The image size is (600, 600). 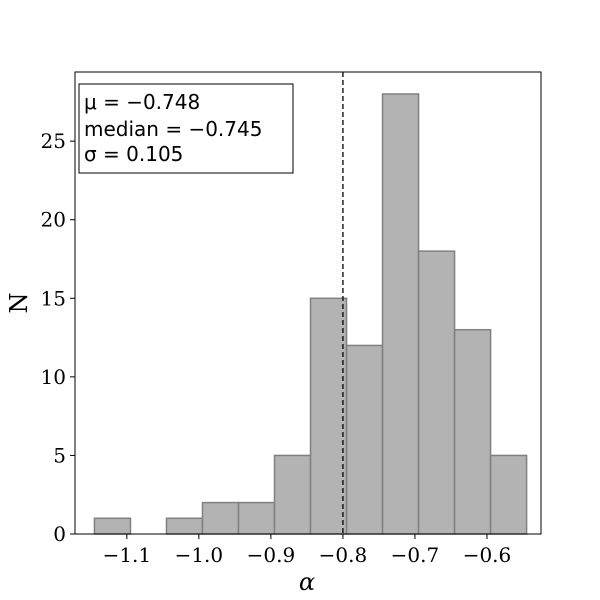 I want to click on x-tick-label: −0.6, so click(x=487, y=555).